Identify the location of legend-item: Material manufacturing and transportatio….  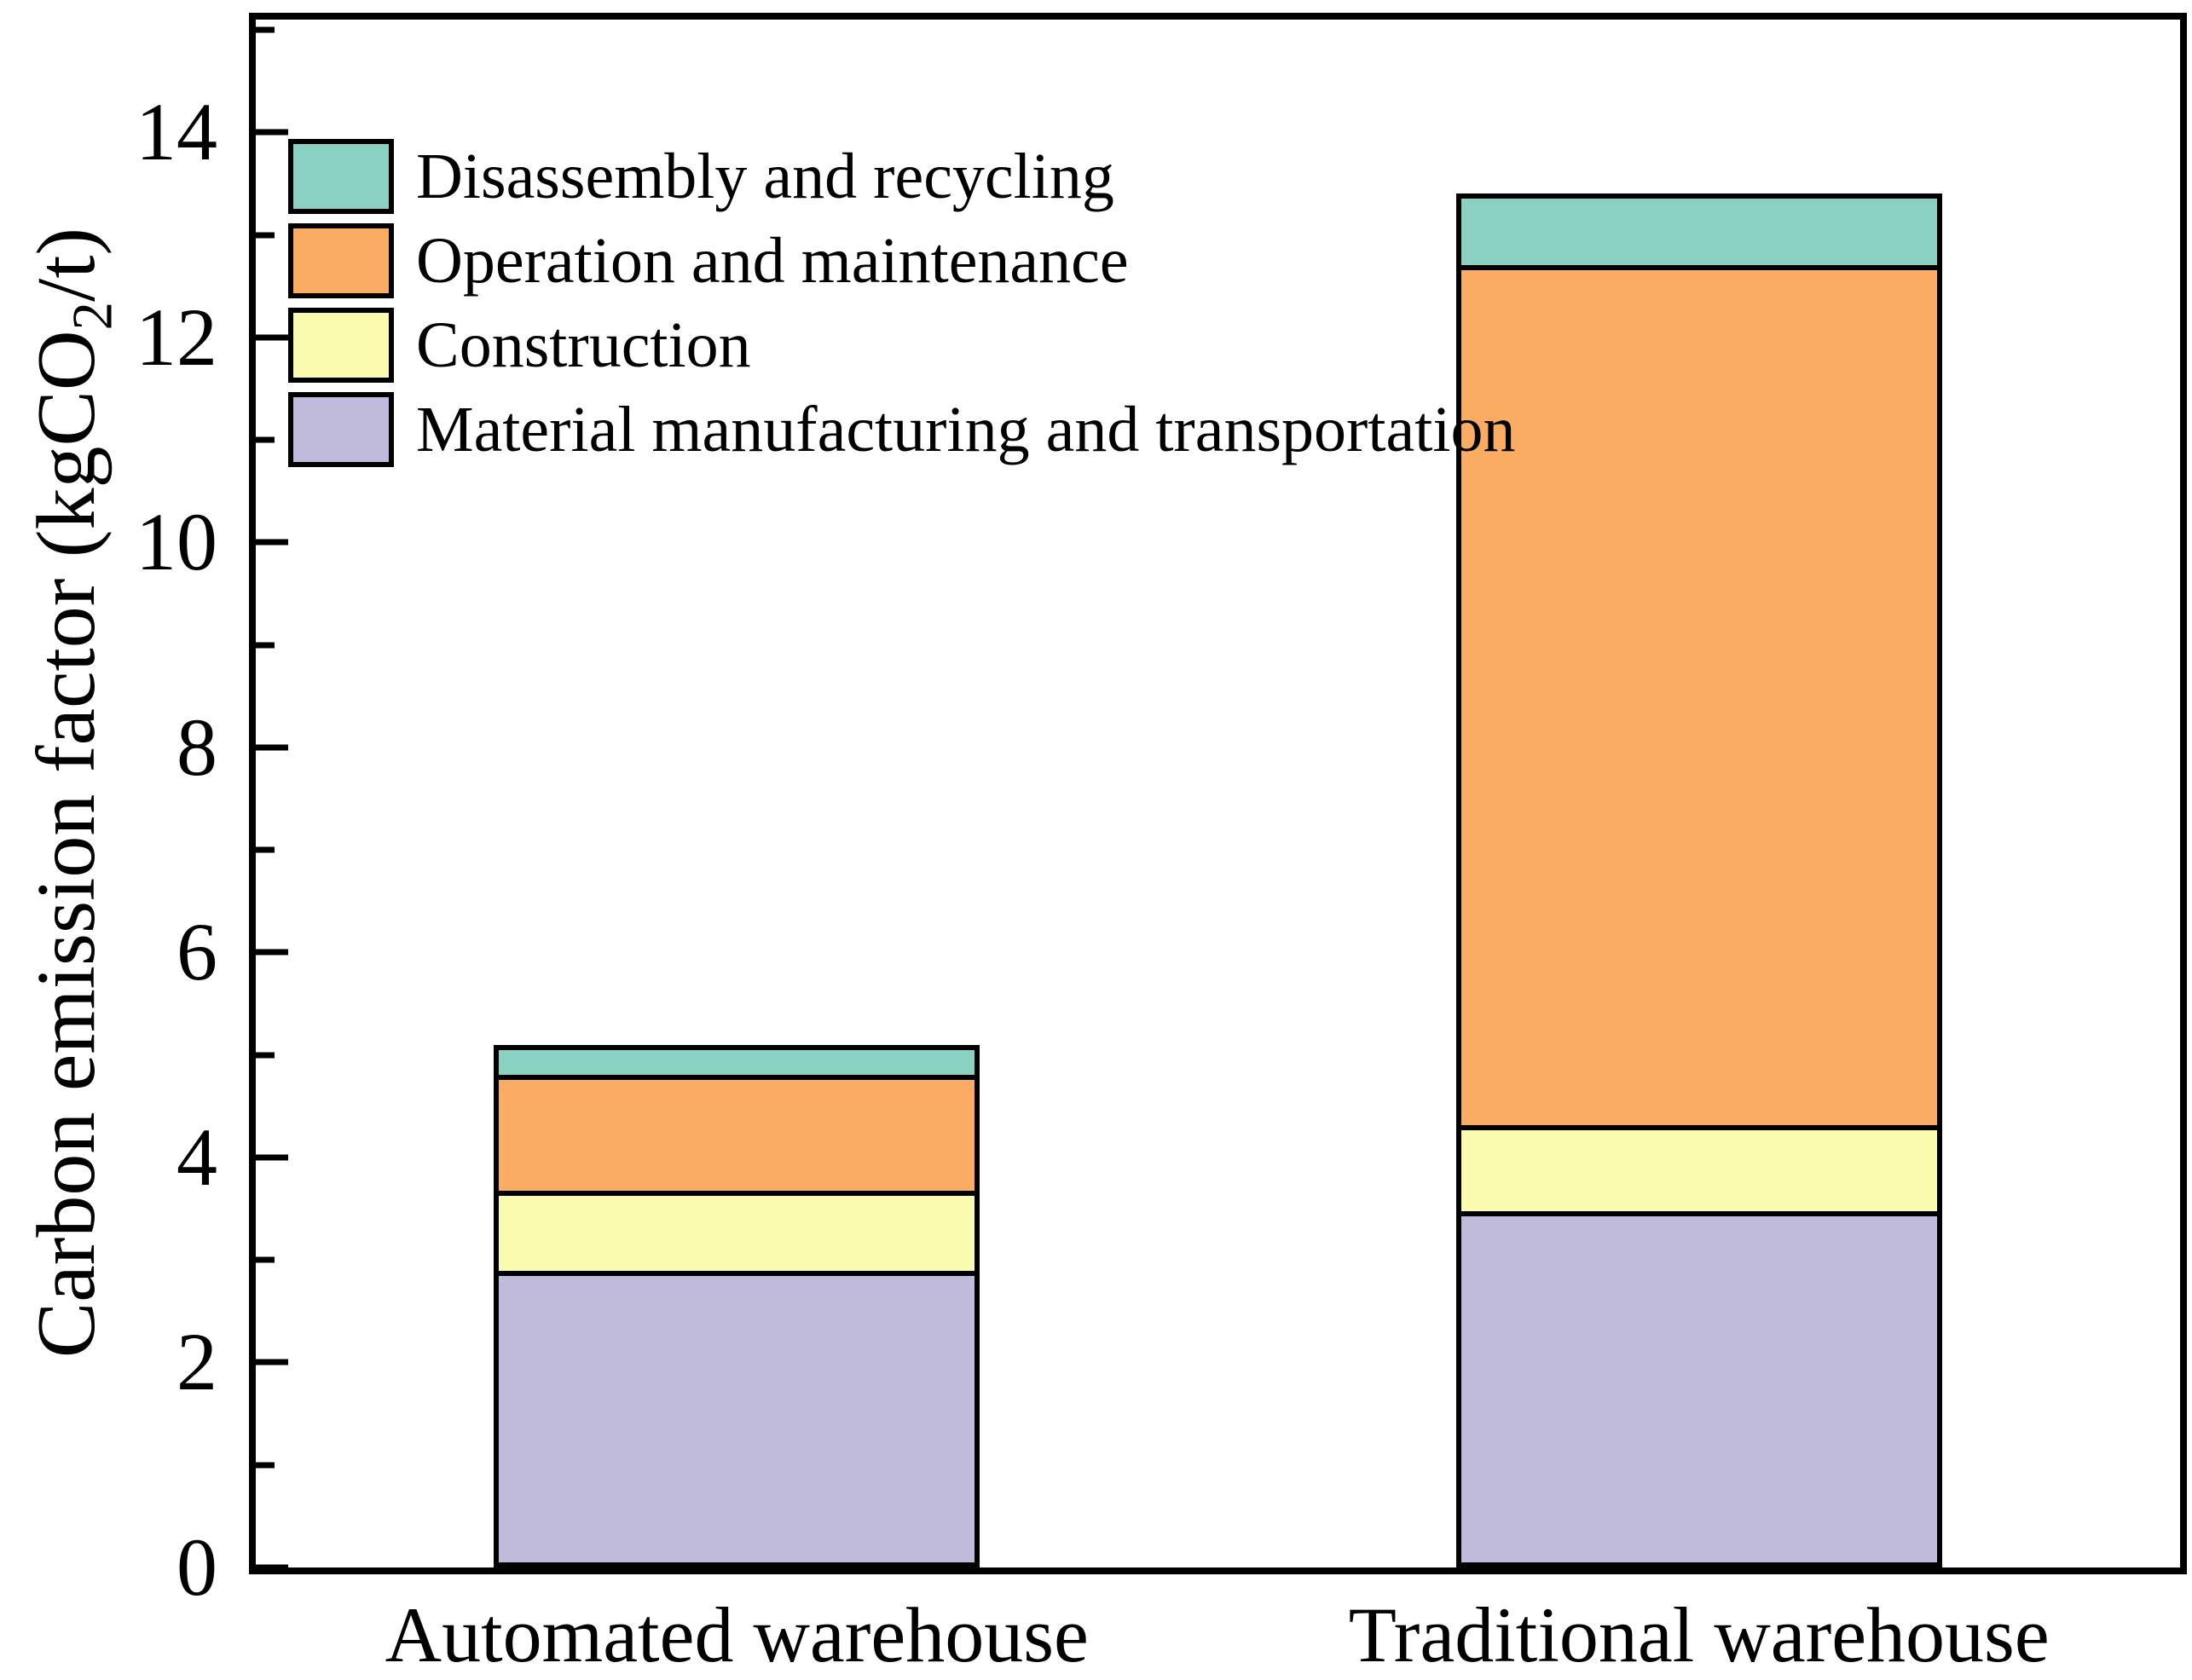
(901, 429).